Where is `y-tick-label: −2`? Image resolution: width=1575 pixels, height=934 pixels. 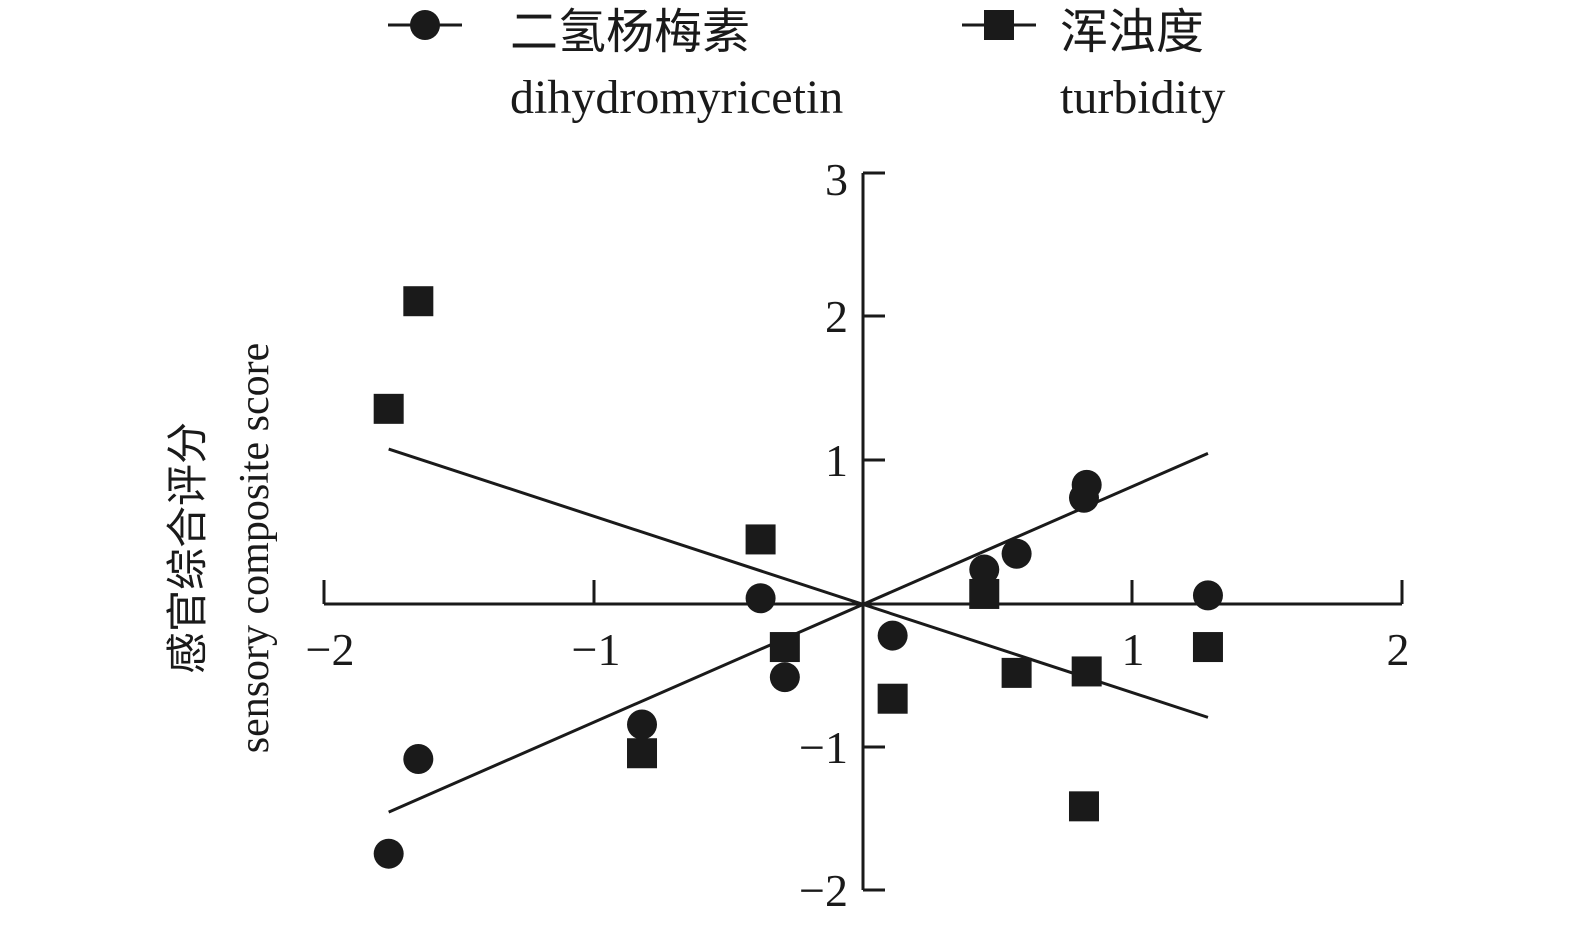
y-tick-label: −2 is located at coordinates (823, 890).